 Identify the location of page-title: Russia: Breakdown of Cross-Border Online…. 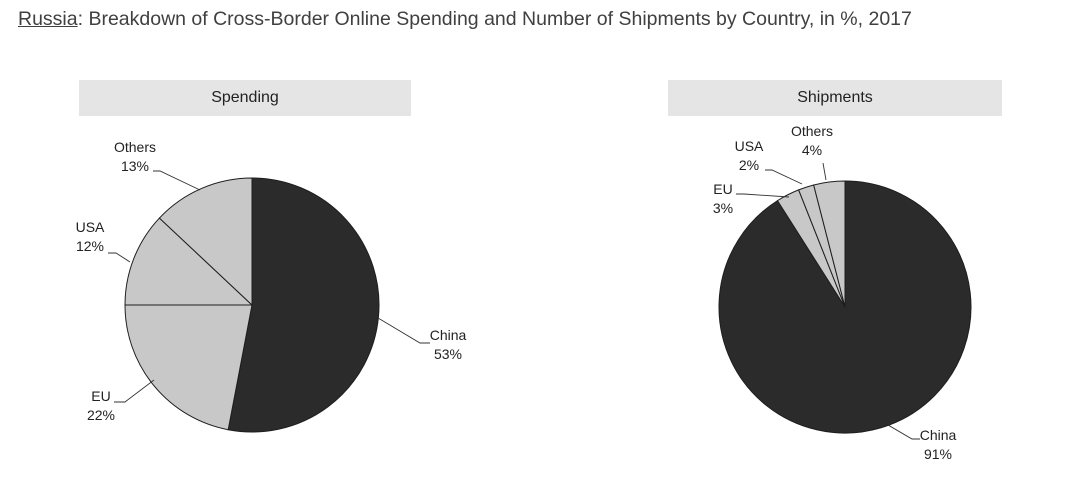
(465, 19).